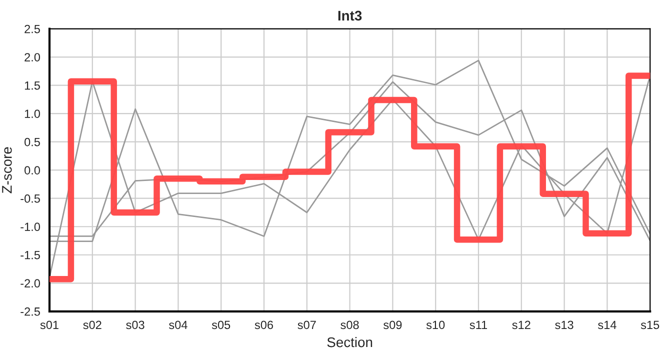 This screenshot has width=660, height=360. What do you see at coordinates (30, 311) in the screenshot?
I see `y-tick-label: -2.5` at bounding box center [30, 311].